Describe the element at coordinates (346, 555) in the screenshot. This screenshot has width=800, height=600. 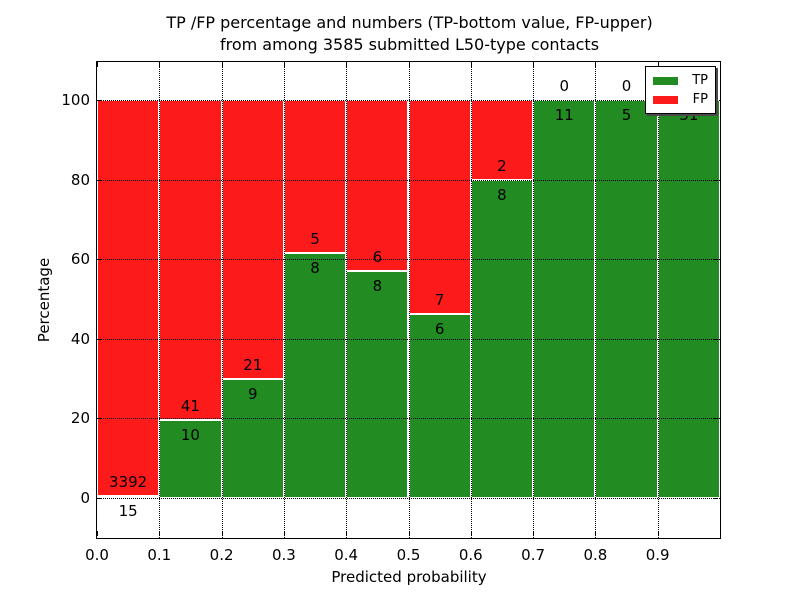
I see `x-tick-label: 0.4` at that location.